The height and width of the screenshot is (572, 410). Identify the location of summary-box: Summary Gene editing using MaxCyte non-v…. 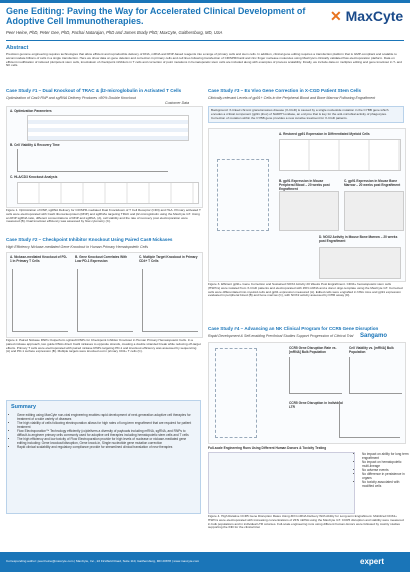
(103, 457).